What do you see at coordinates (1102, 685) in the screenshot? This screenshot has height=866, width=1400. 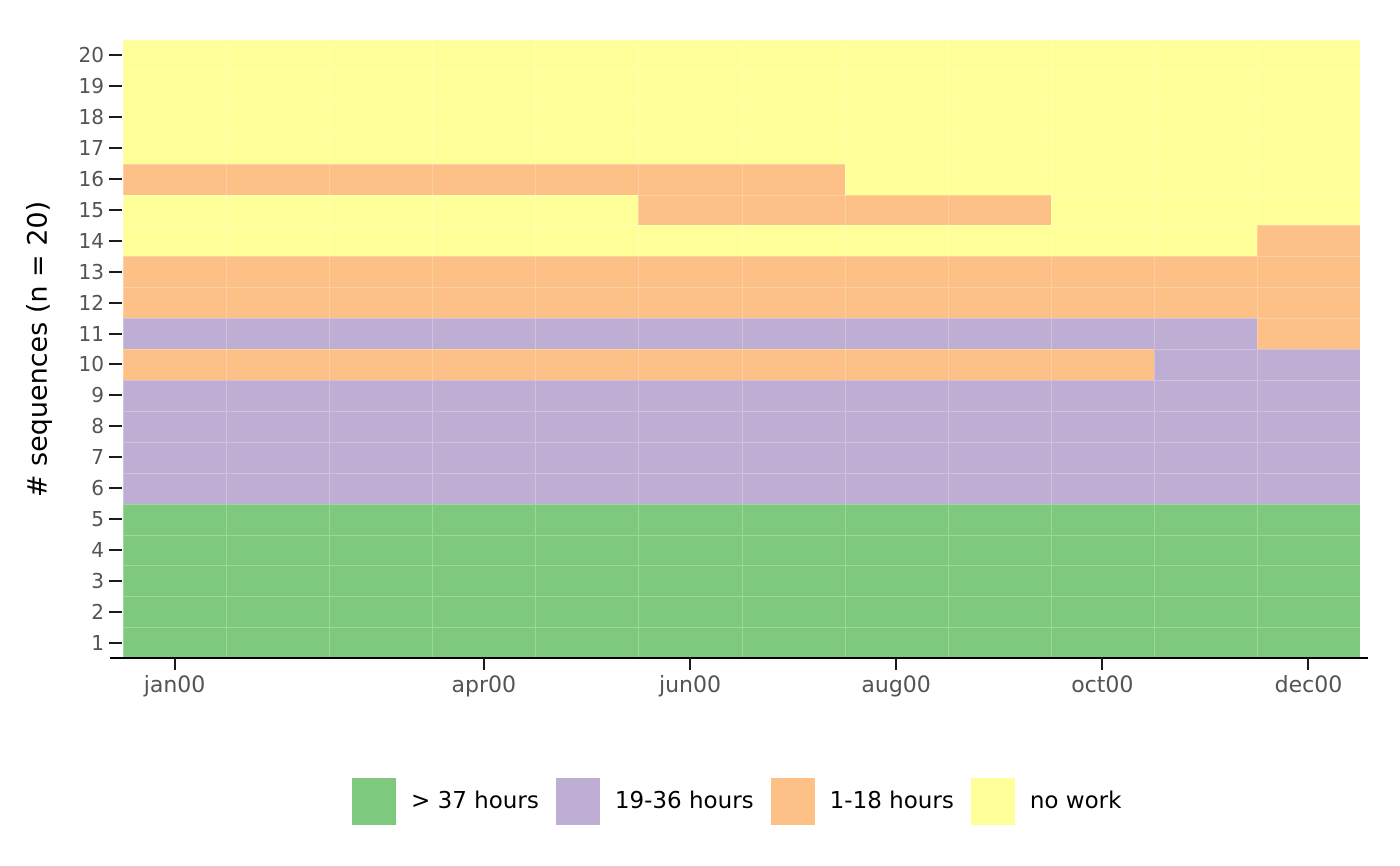 I see `x-tick-label: oct00` at bounding box center [1102, 685].